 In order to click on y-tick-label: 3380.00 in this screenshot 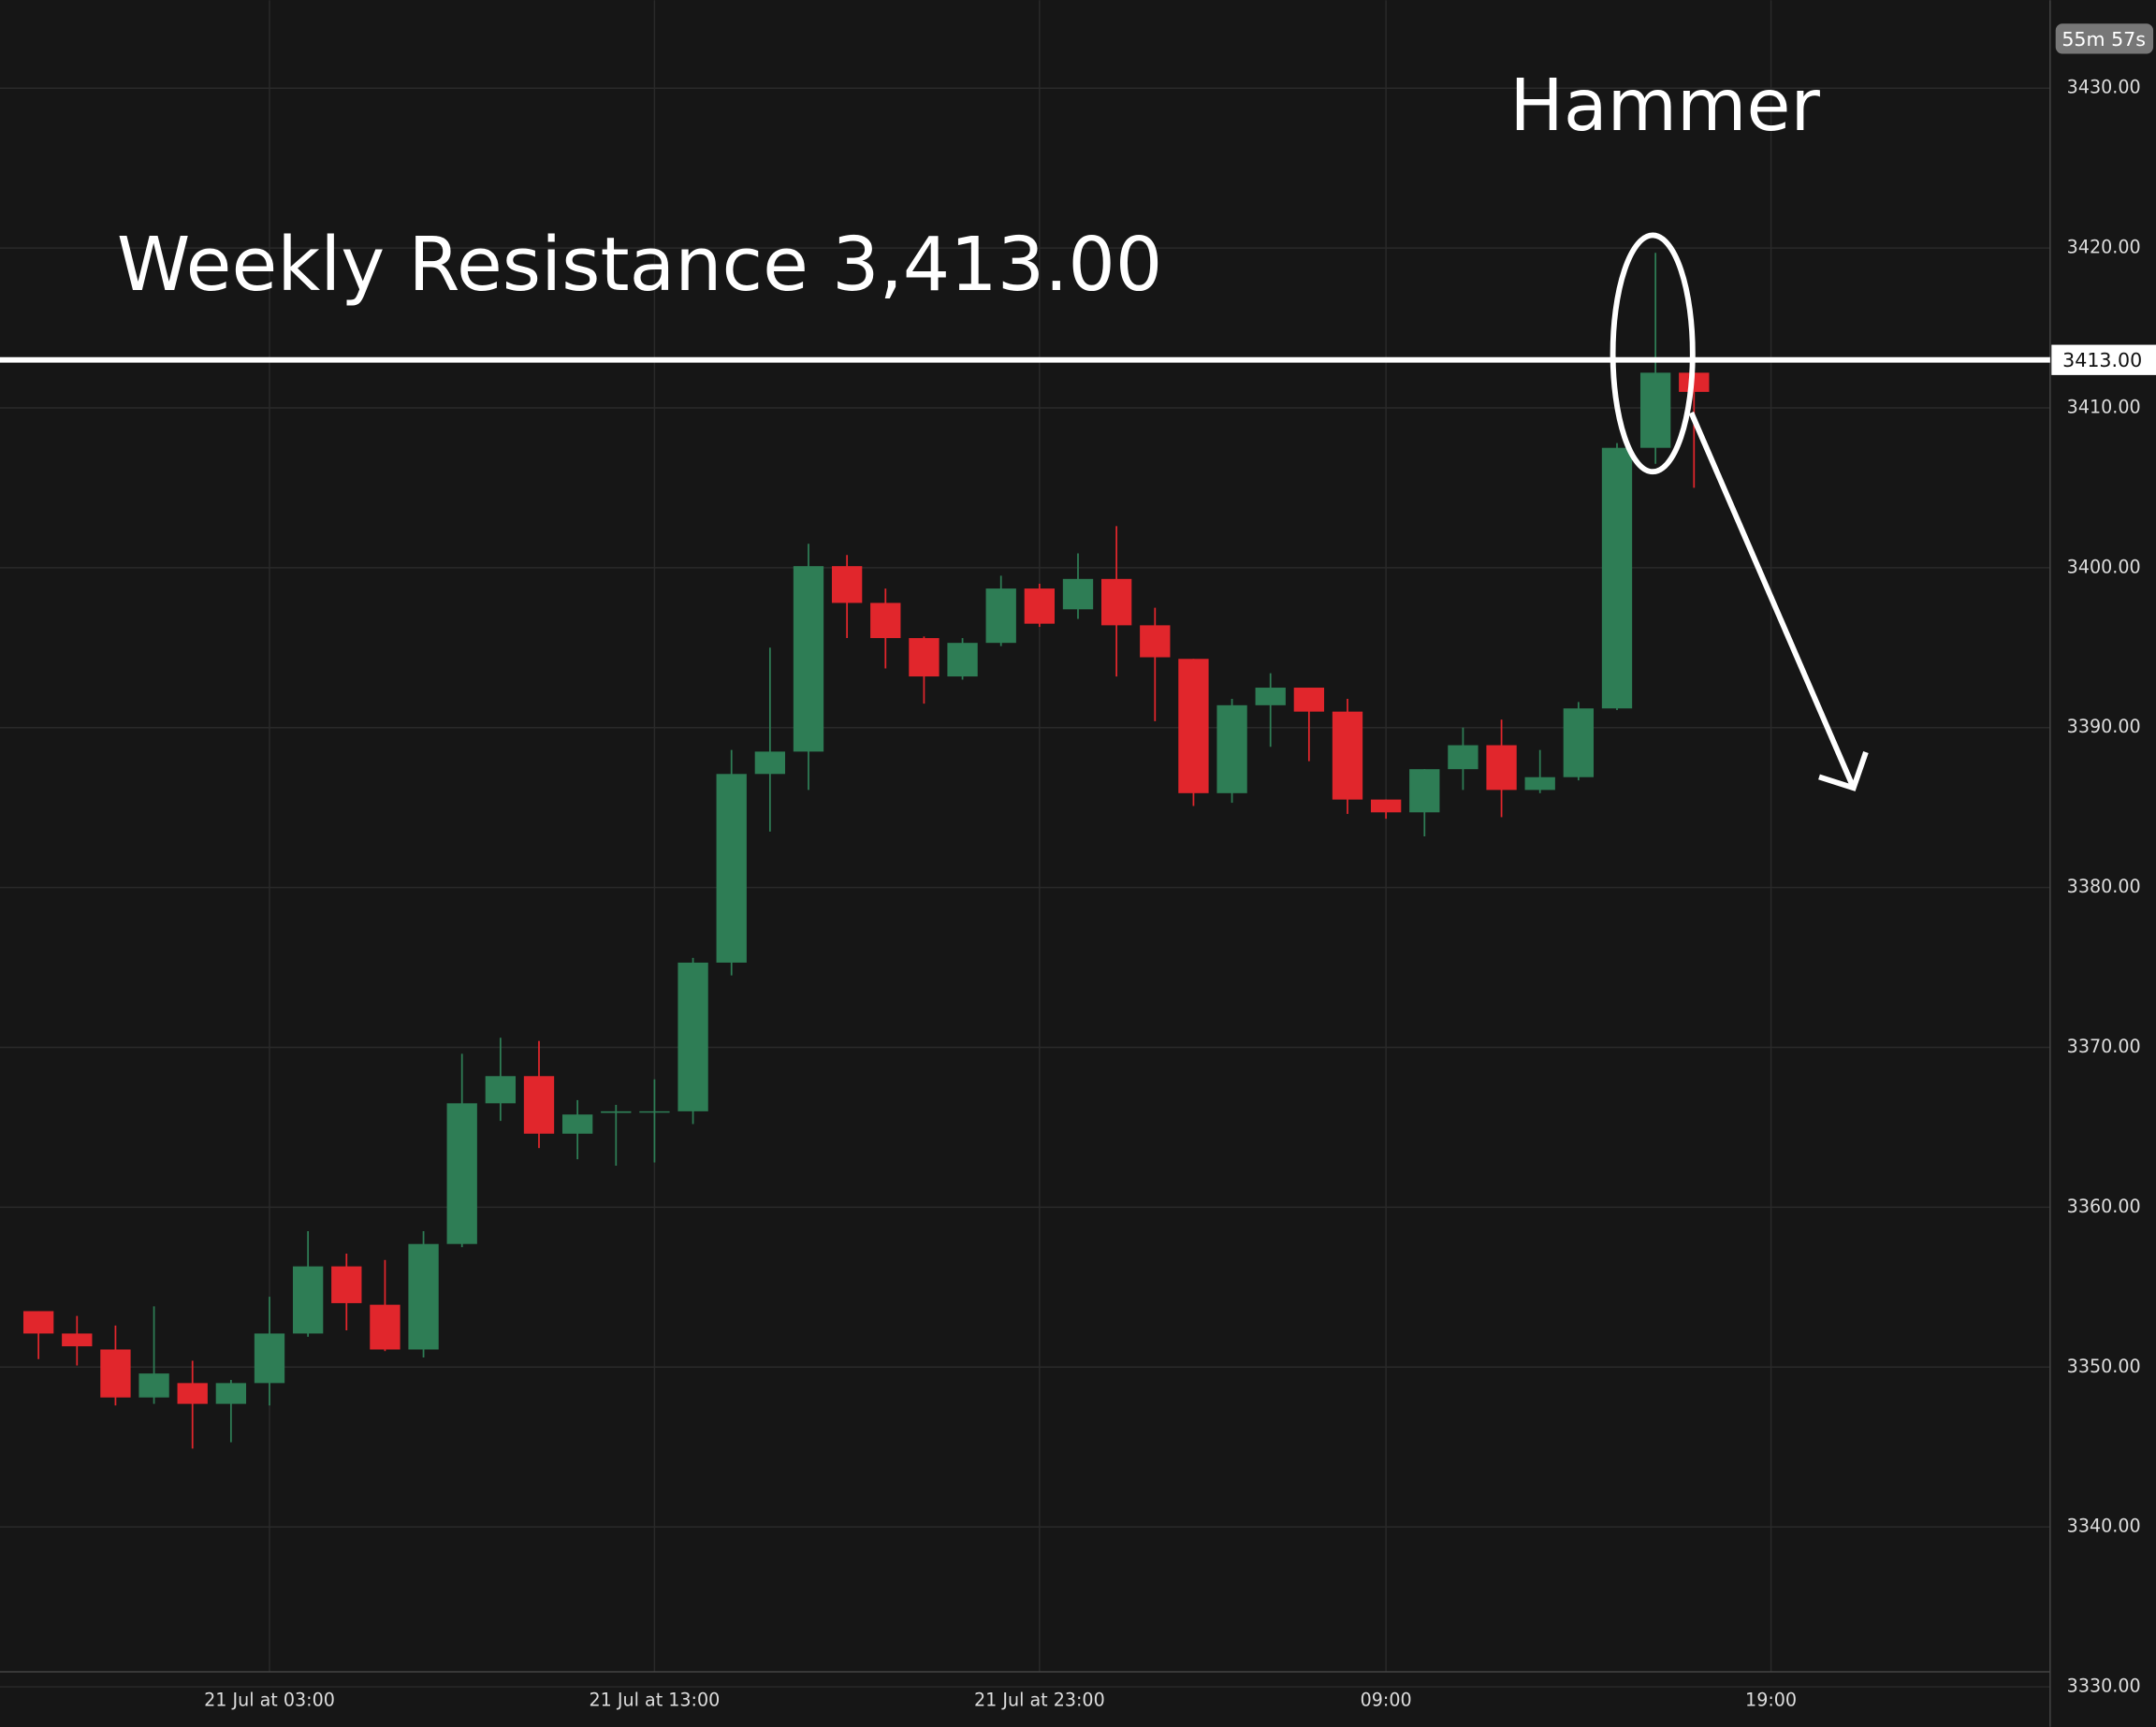, I will do `click(2104, 886)`.